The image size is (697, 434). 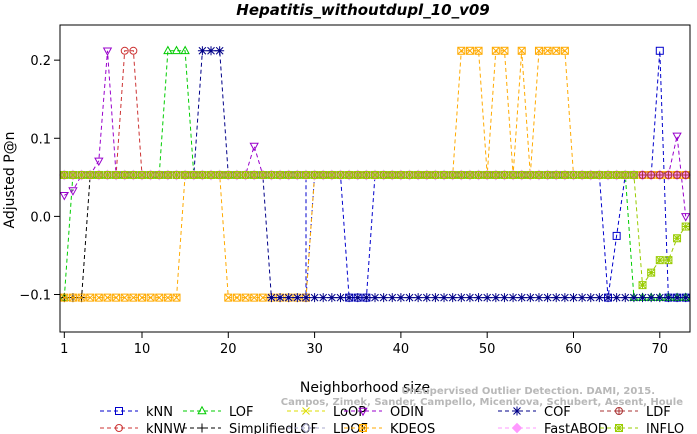 What do you see at coordinates (218, 412) in the screenshot?
I see `legend-entry-lof: LOF` at bounding box center [218, 412].